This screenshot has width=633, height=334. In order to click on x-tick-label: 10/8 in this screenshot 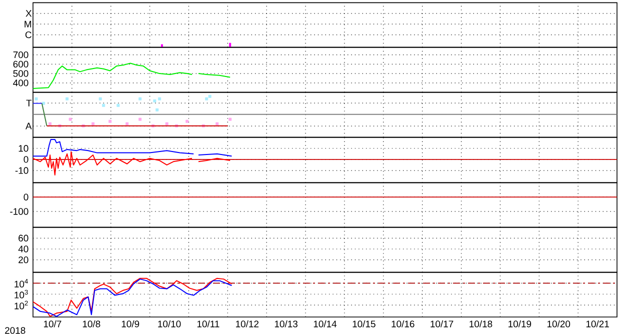, I will do `click(91, 324)`.